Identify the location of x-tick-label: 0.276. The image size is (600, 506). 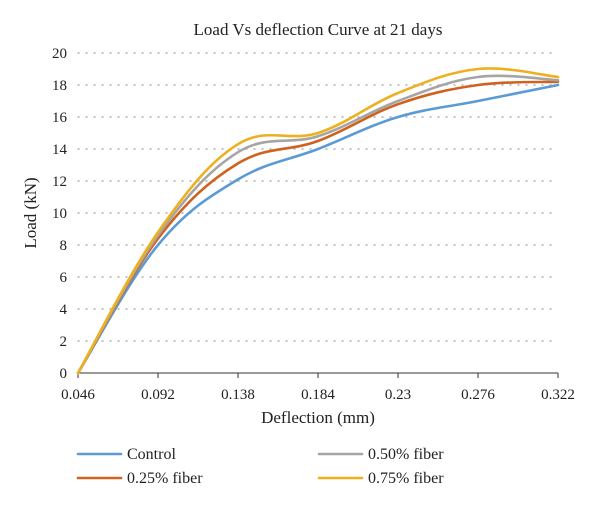
(478, 395).